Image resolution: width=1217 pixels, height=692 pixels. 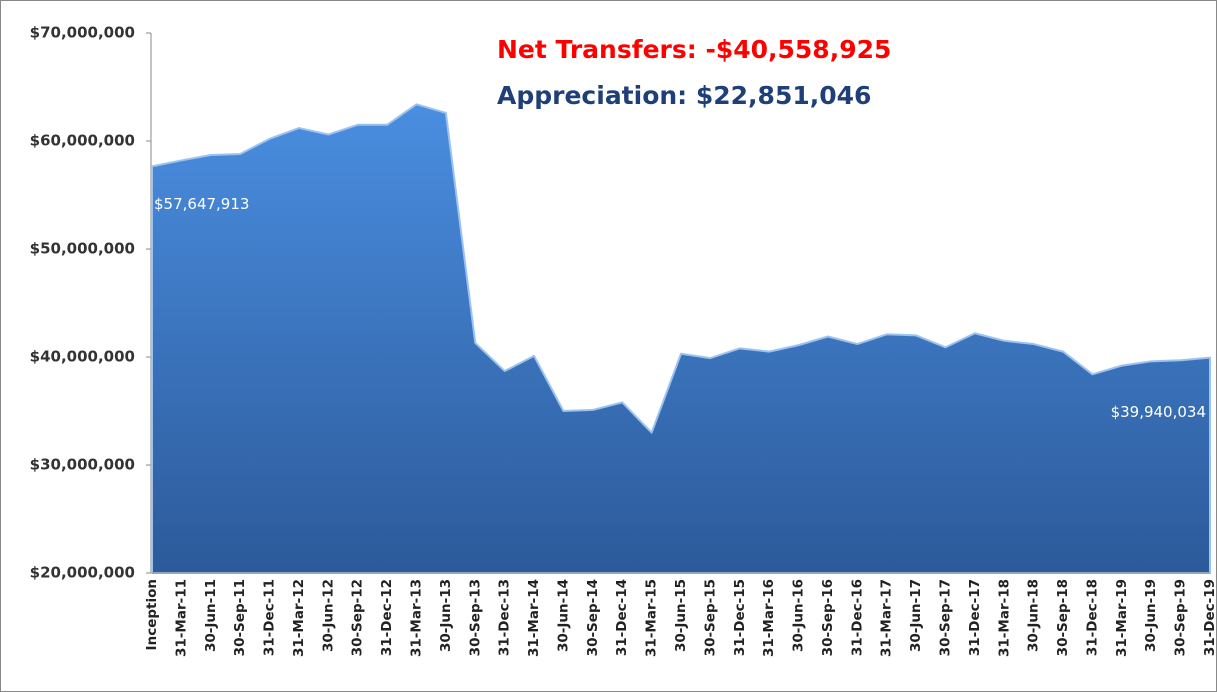 I want to click on x-tick-label: 30-Jun-14, so click(x=563, y=615).